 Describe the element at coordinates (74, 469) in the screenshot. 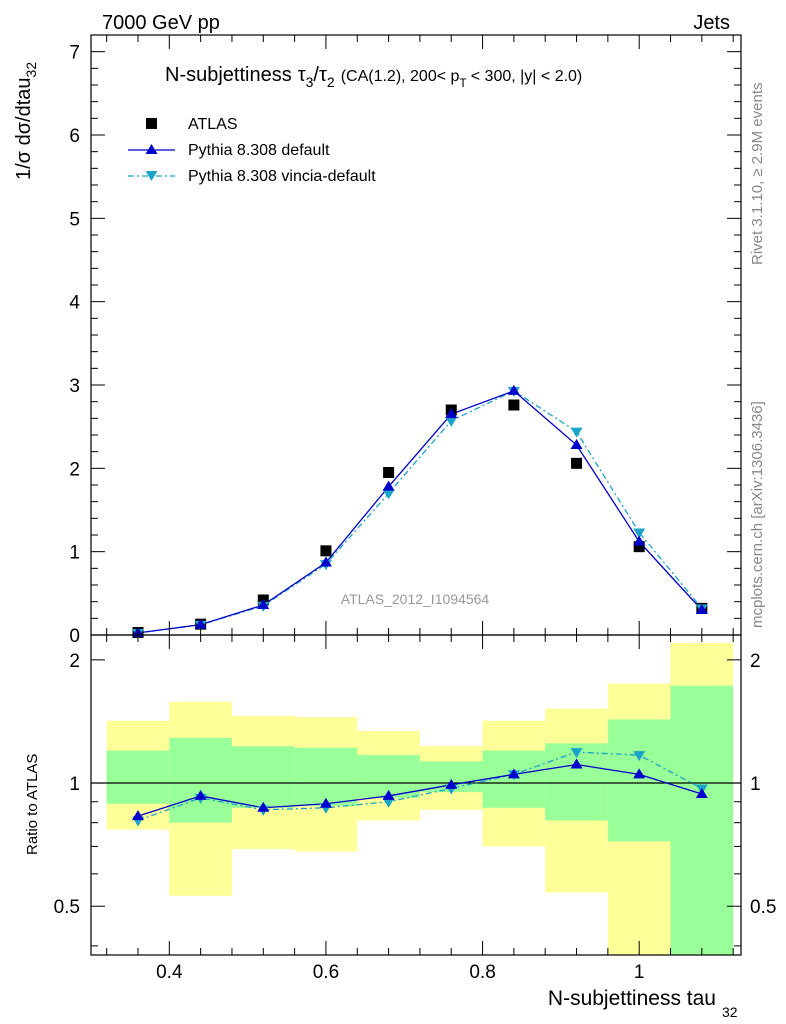

I see `y-tick-label: 2` at that location.